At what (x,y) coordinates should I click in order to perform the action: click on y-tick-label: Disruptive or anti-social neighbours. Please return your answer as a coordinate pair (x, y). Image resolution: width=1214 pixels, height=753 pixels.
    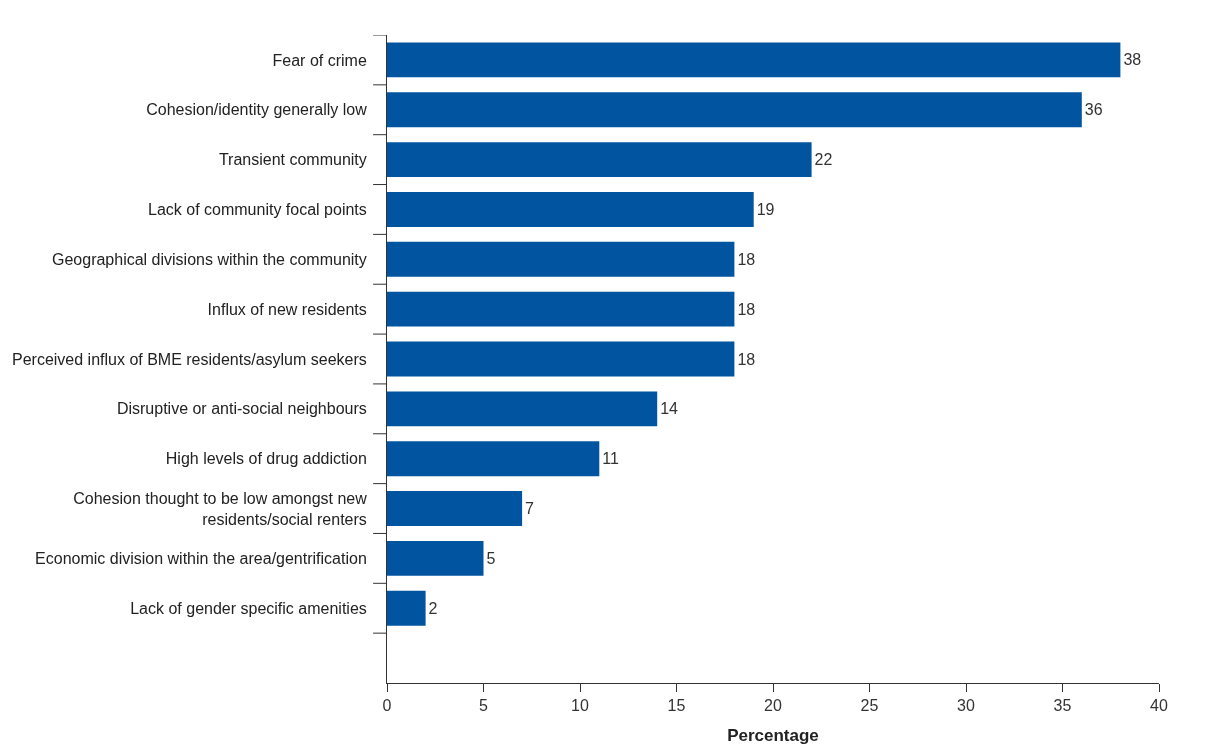
    Looking at the image, I should click on (241, 409).